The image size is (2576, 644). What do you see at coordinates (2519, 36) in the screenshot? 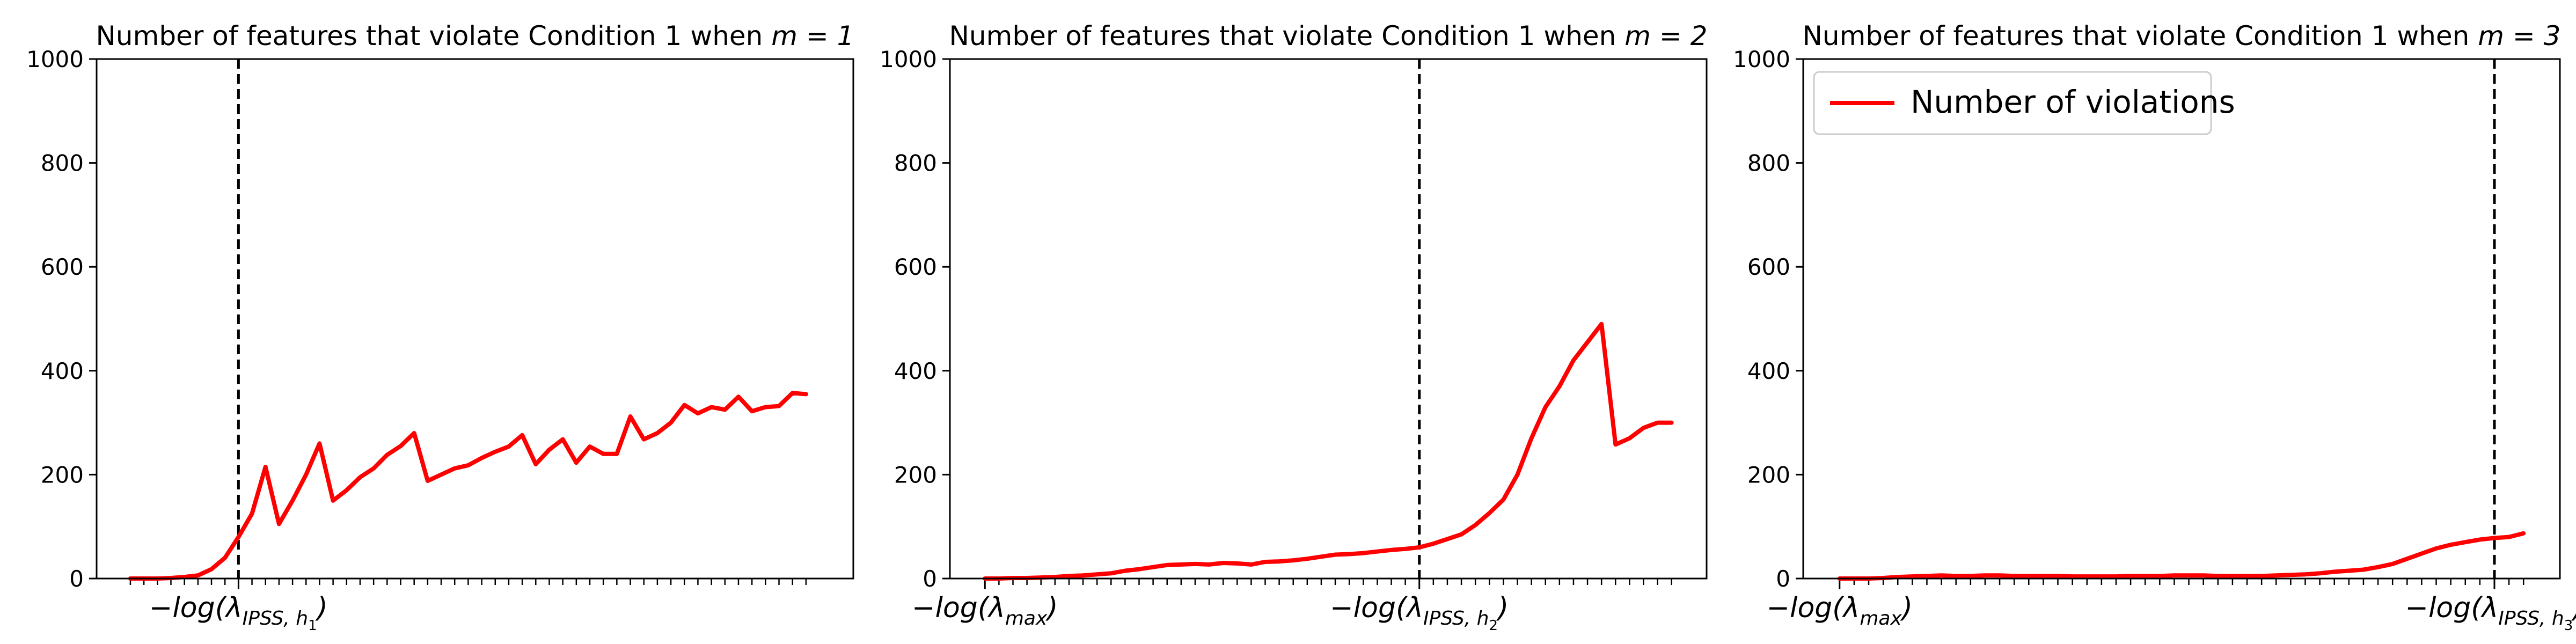
I see `chart-title-m: m = 3` at bounding box center [2519, 36].